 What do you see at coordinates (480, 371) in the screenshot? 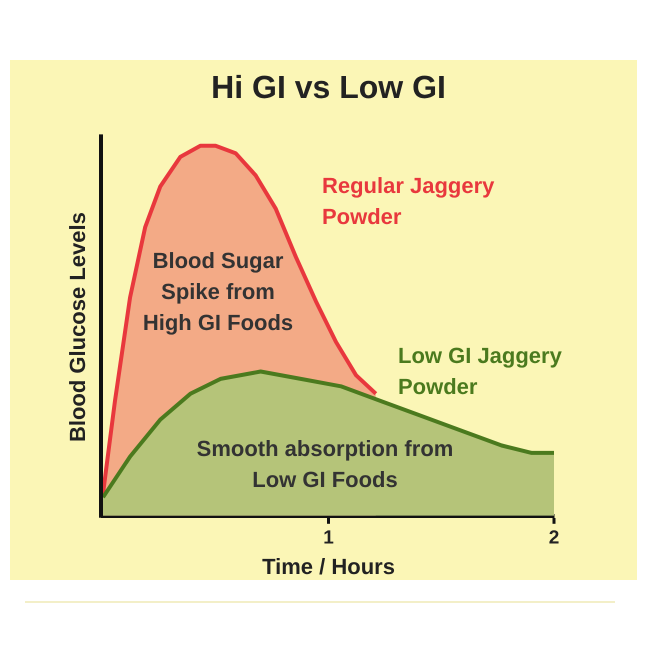
I see `series-label: Low GI Jaggery Powder` at bounding box center [480, 371].